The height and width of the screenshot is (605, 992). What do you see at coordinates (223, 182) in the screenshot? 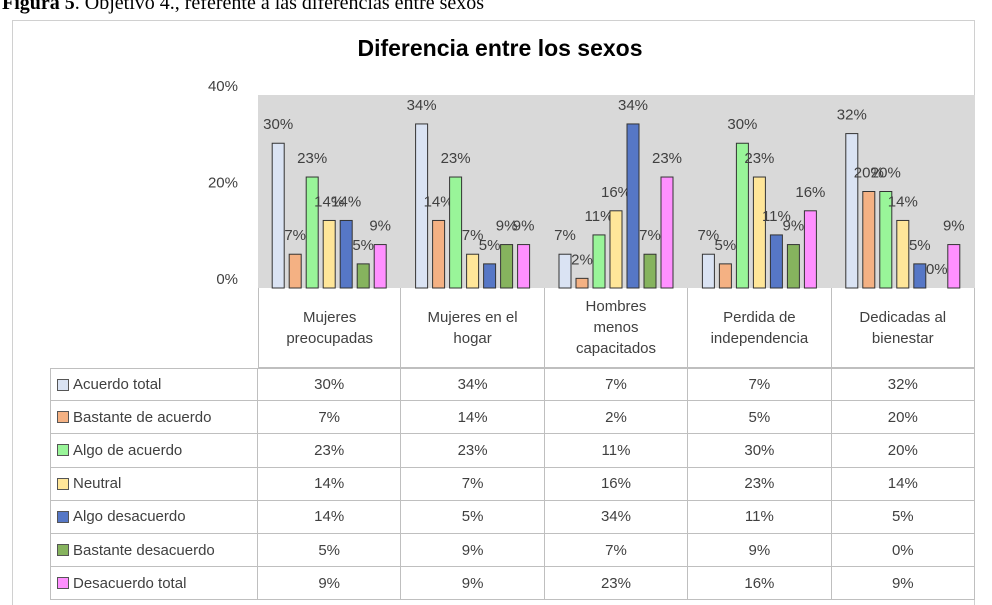
I see `y-tick-label: 20%` at bounding box center [223, 182].